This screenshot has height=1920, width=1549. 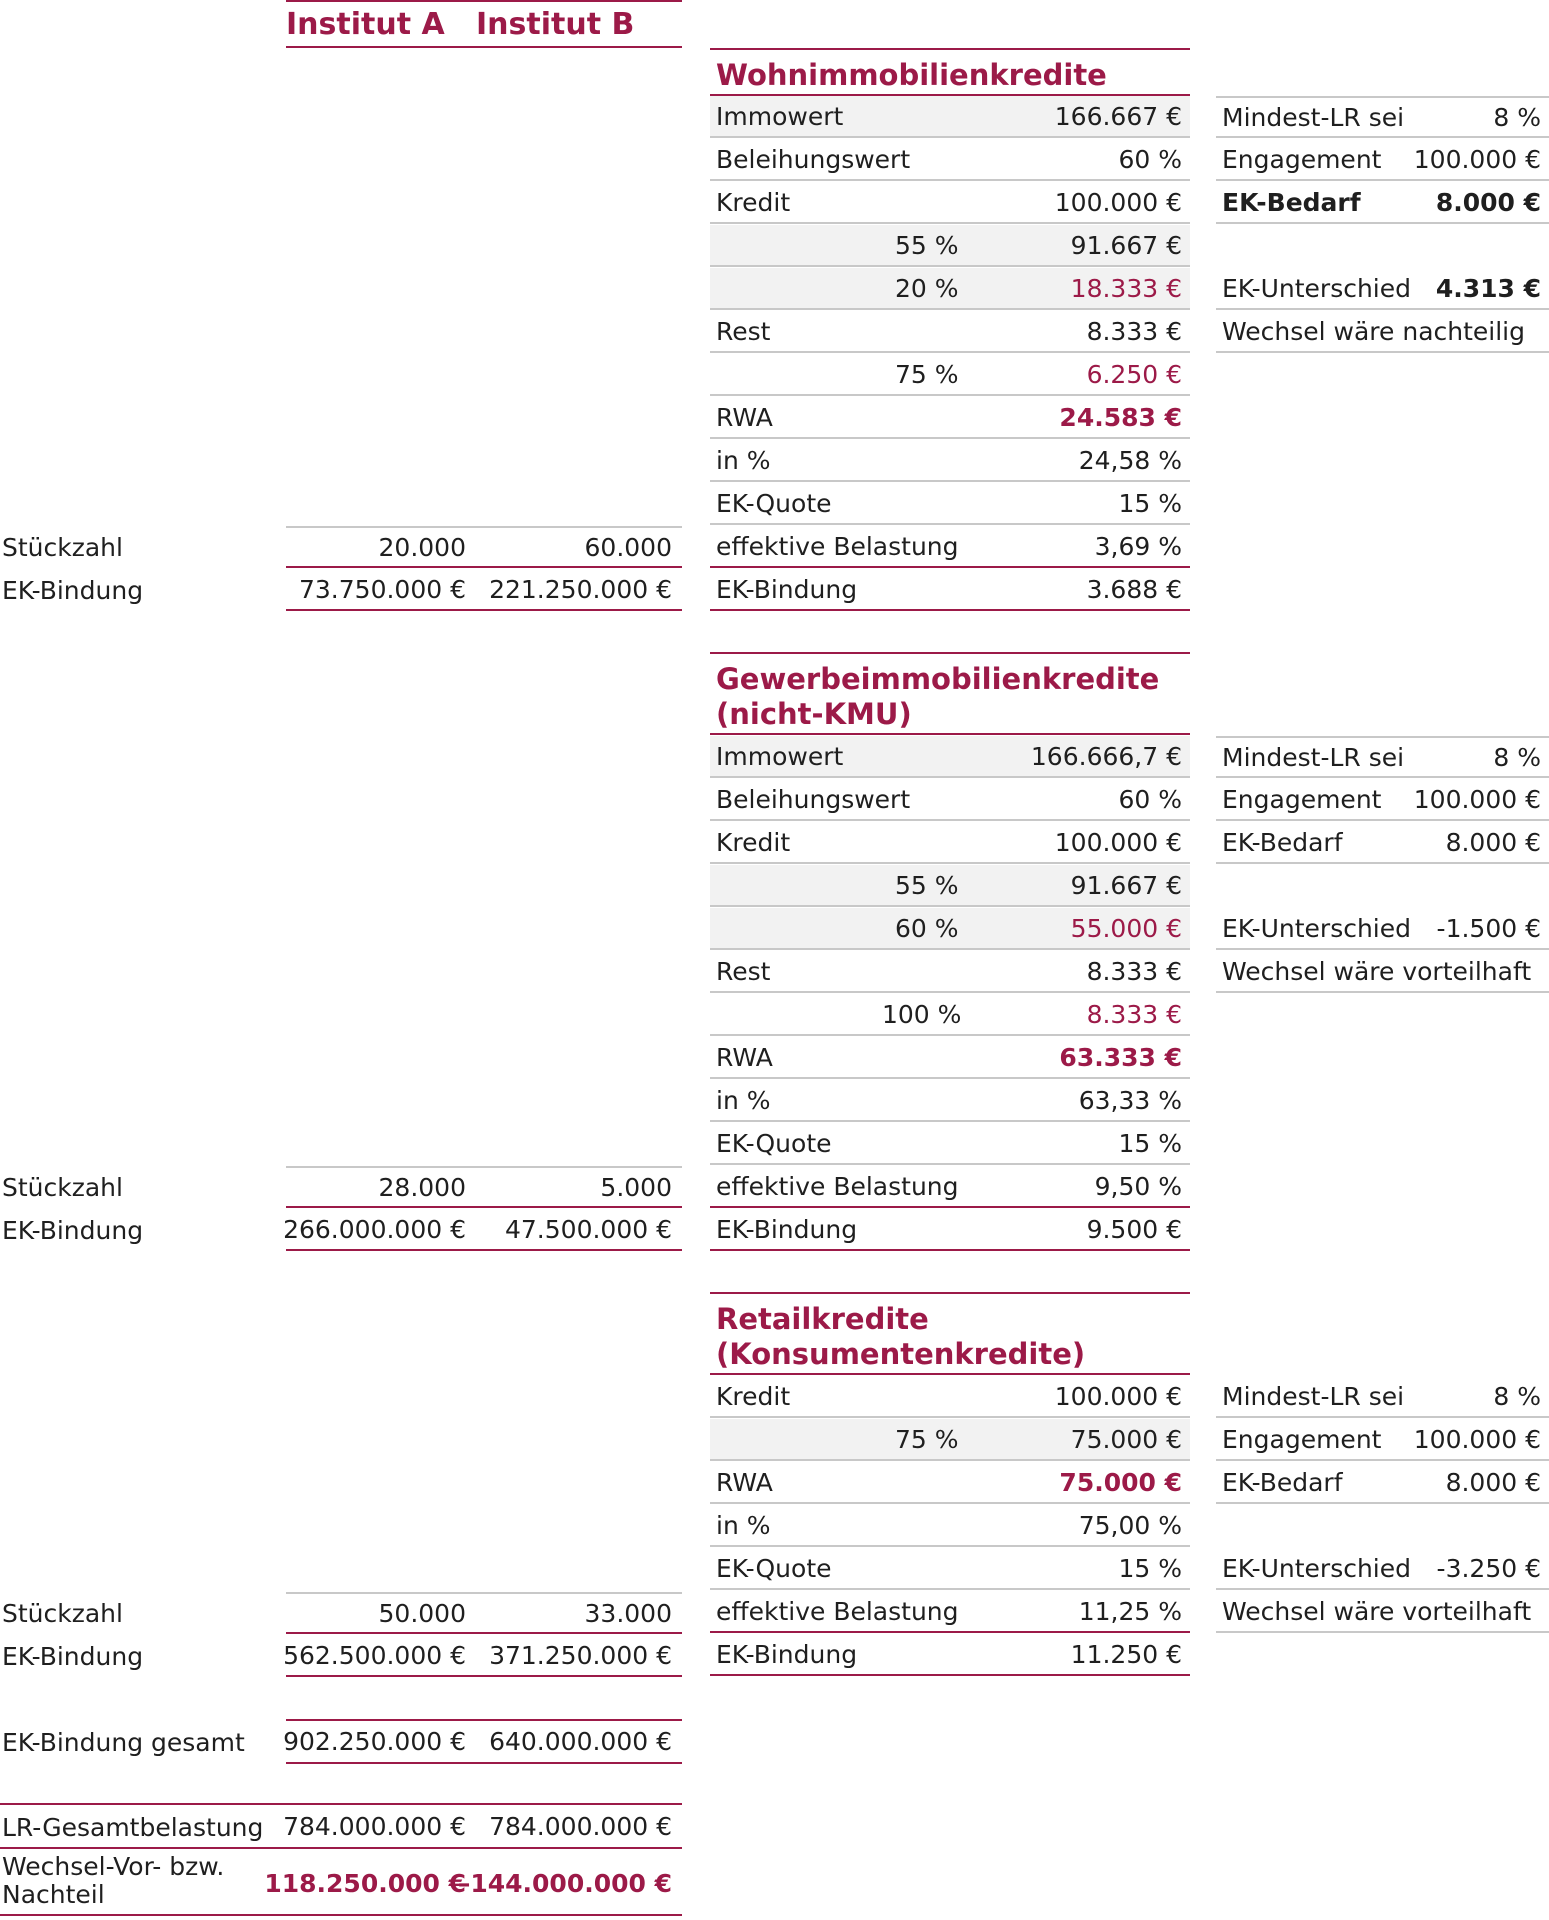 What do you see at coordinates (1130, 1100) in the screenshot?
I see `row-value: 63,33 %` at bounding box center [1130, 1100].